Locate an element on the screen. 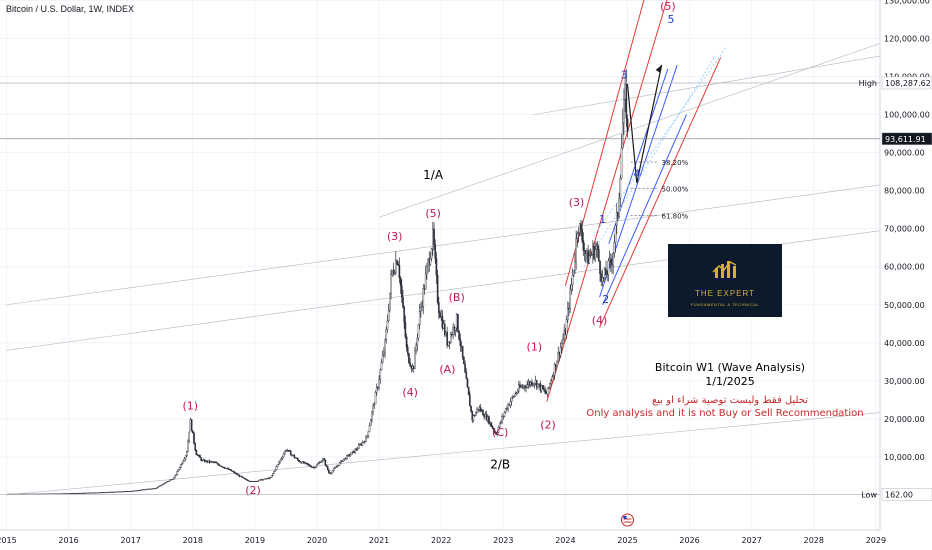 The image size is (932, 550). price-tick-label: 50,000.00 is located at coordinates (904, 305).